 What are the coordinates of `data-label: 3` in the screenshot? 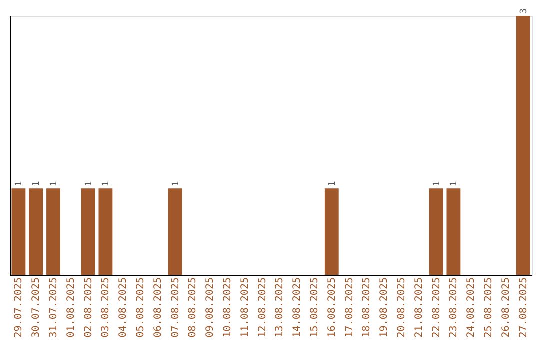 It's located at (524, 11).